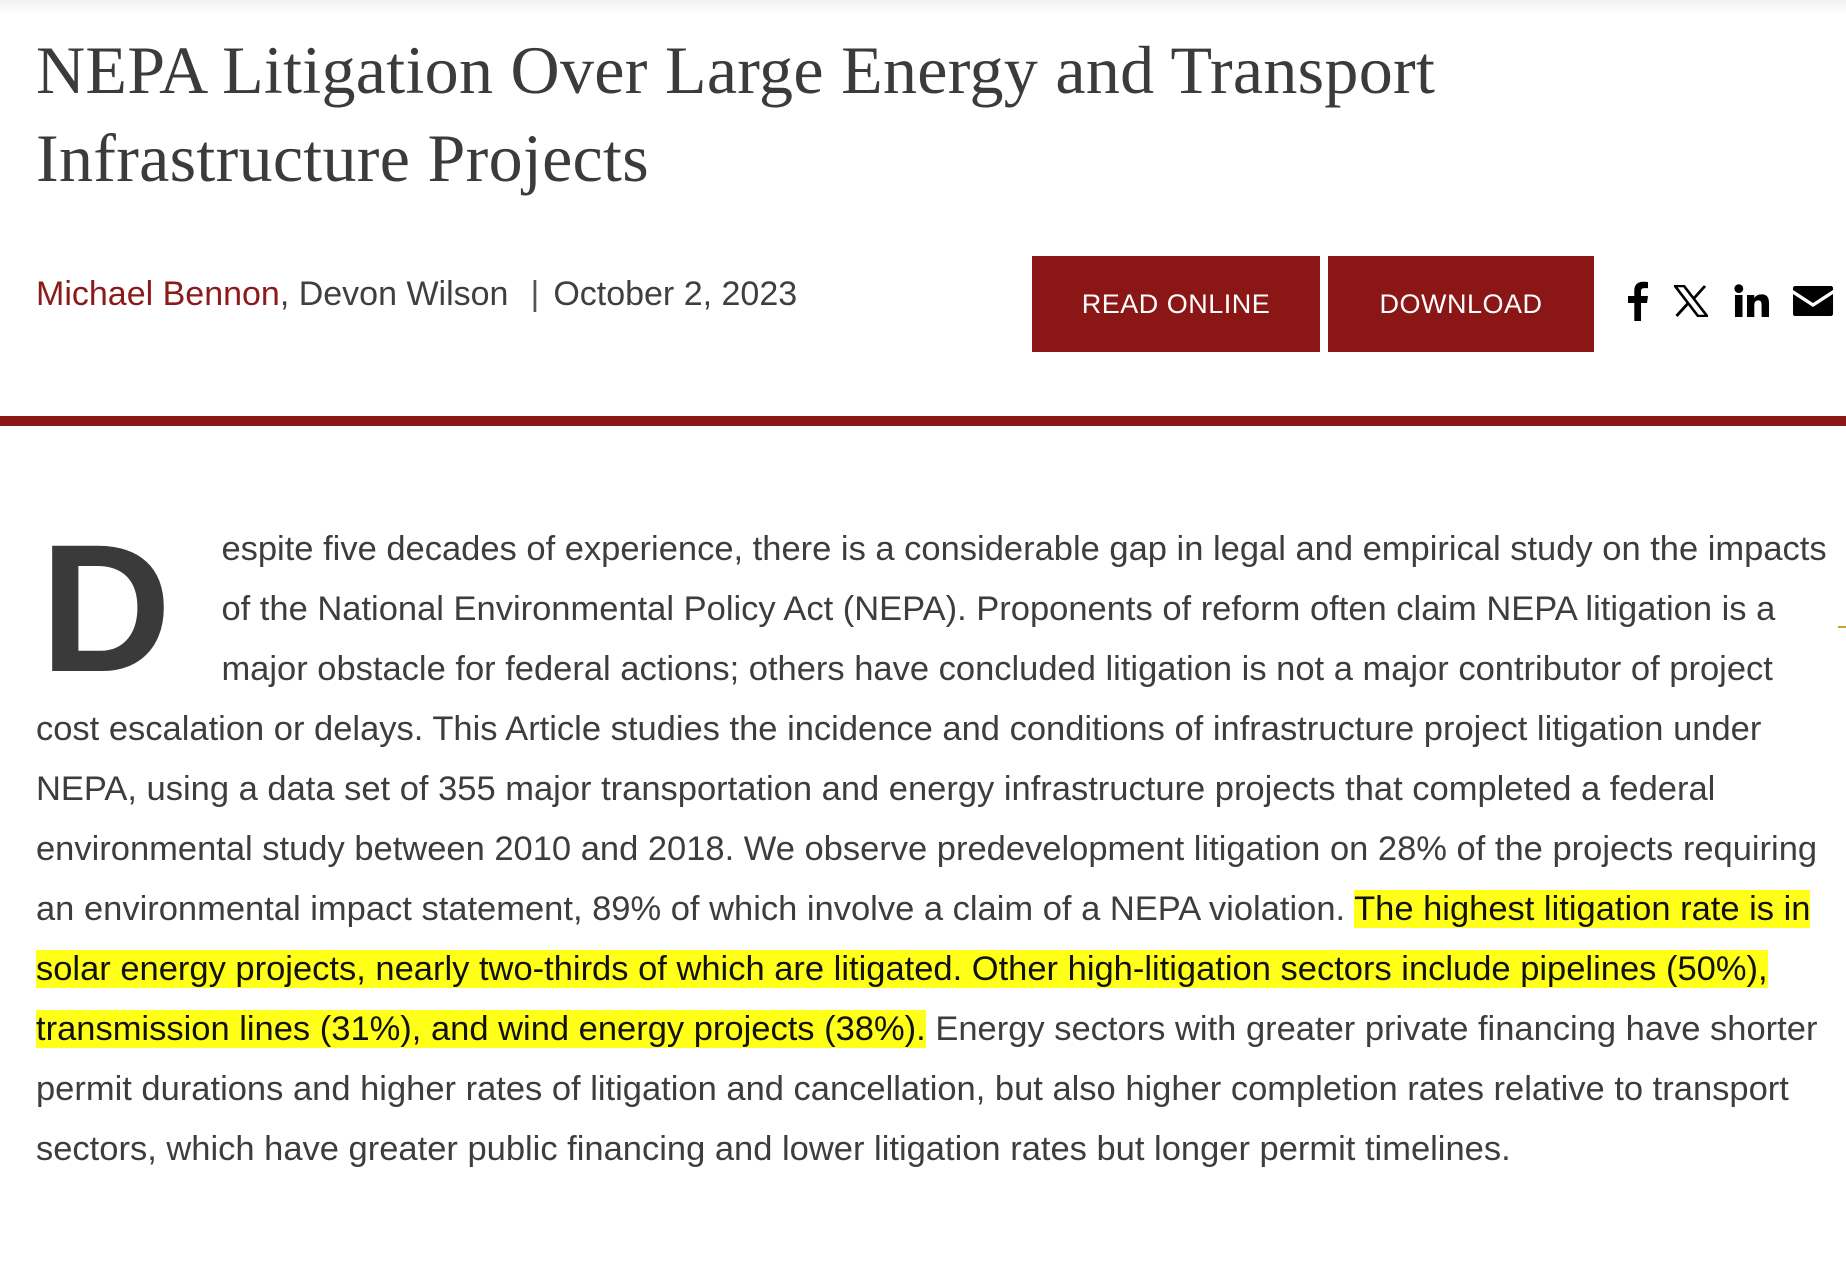  What do you see at coordinates (106, 608) in the screenshot?
I see `drop-cap: D` at bounding box center [106, 608].